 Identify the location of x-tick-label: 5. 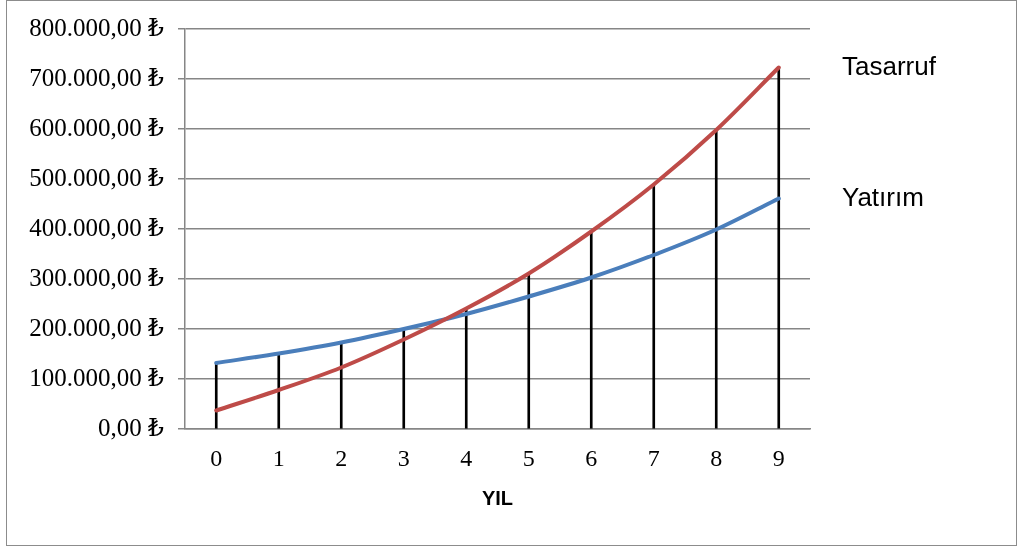
(528, 457).